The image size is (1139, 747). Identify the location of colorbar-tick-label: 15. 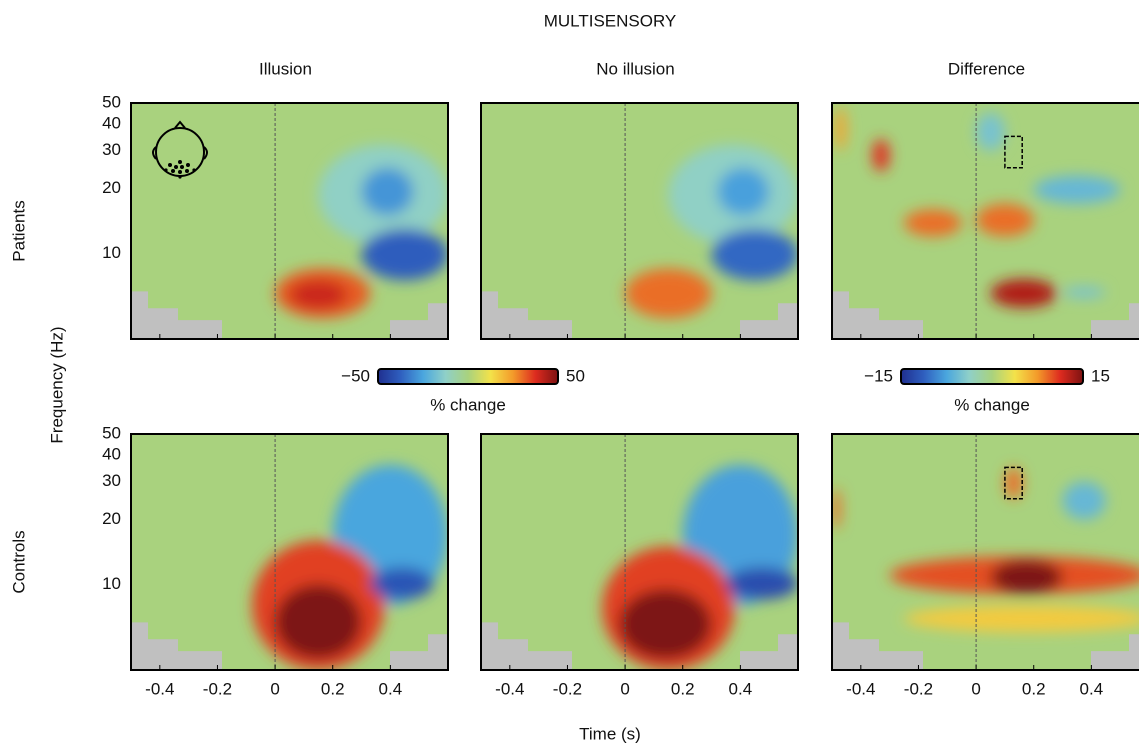
(1100, 375).